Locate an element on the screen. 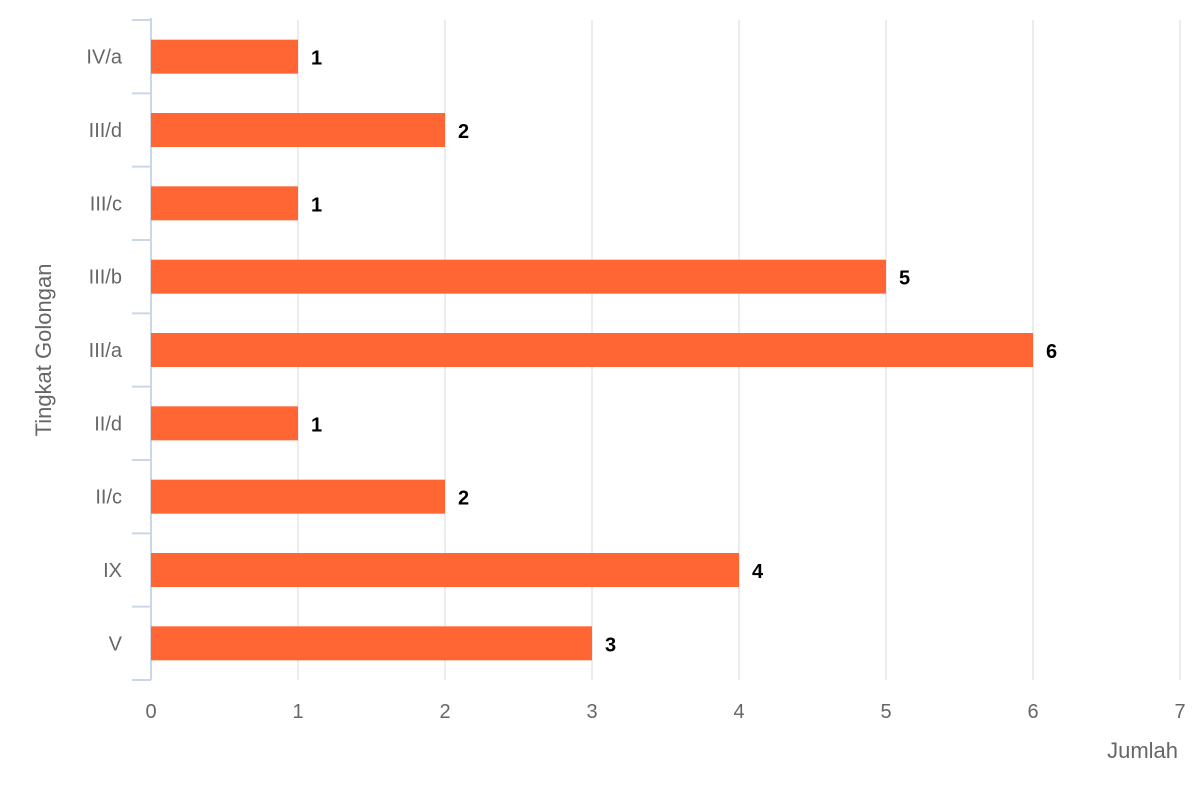 The height and width of the screenshot is (800, 1200). y-tick-label: III/c is located at coordinates (106, 204).